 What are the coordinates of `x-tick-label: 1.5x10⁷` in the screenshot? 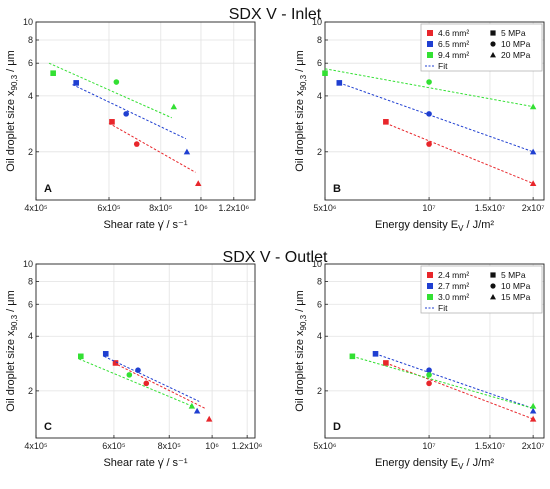 It's located at (490, 446).